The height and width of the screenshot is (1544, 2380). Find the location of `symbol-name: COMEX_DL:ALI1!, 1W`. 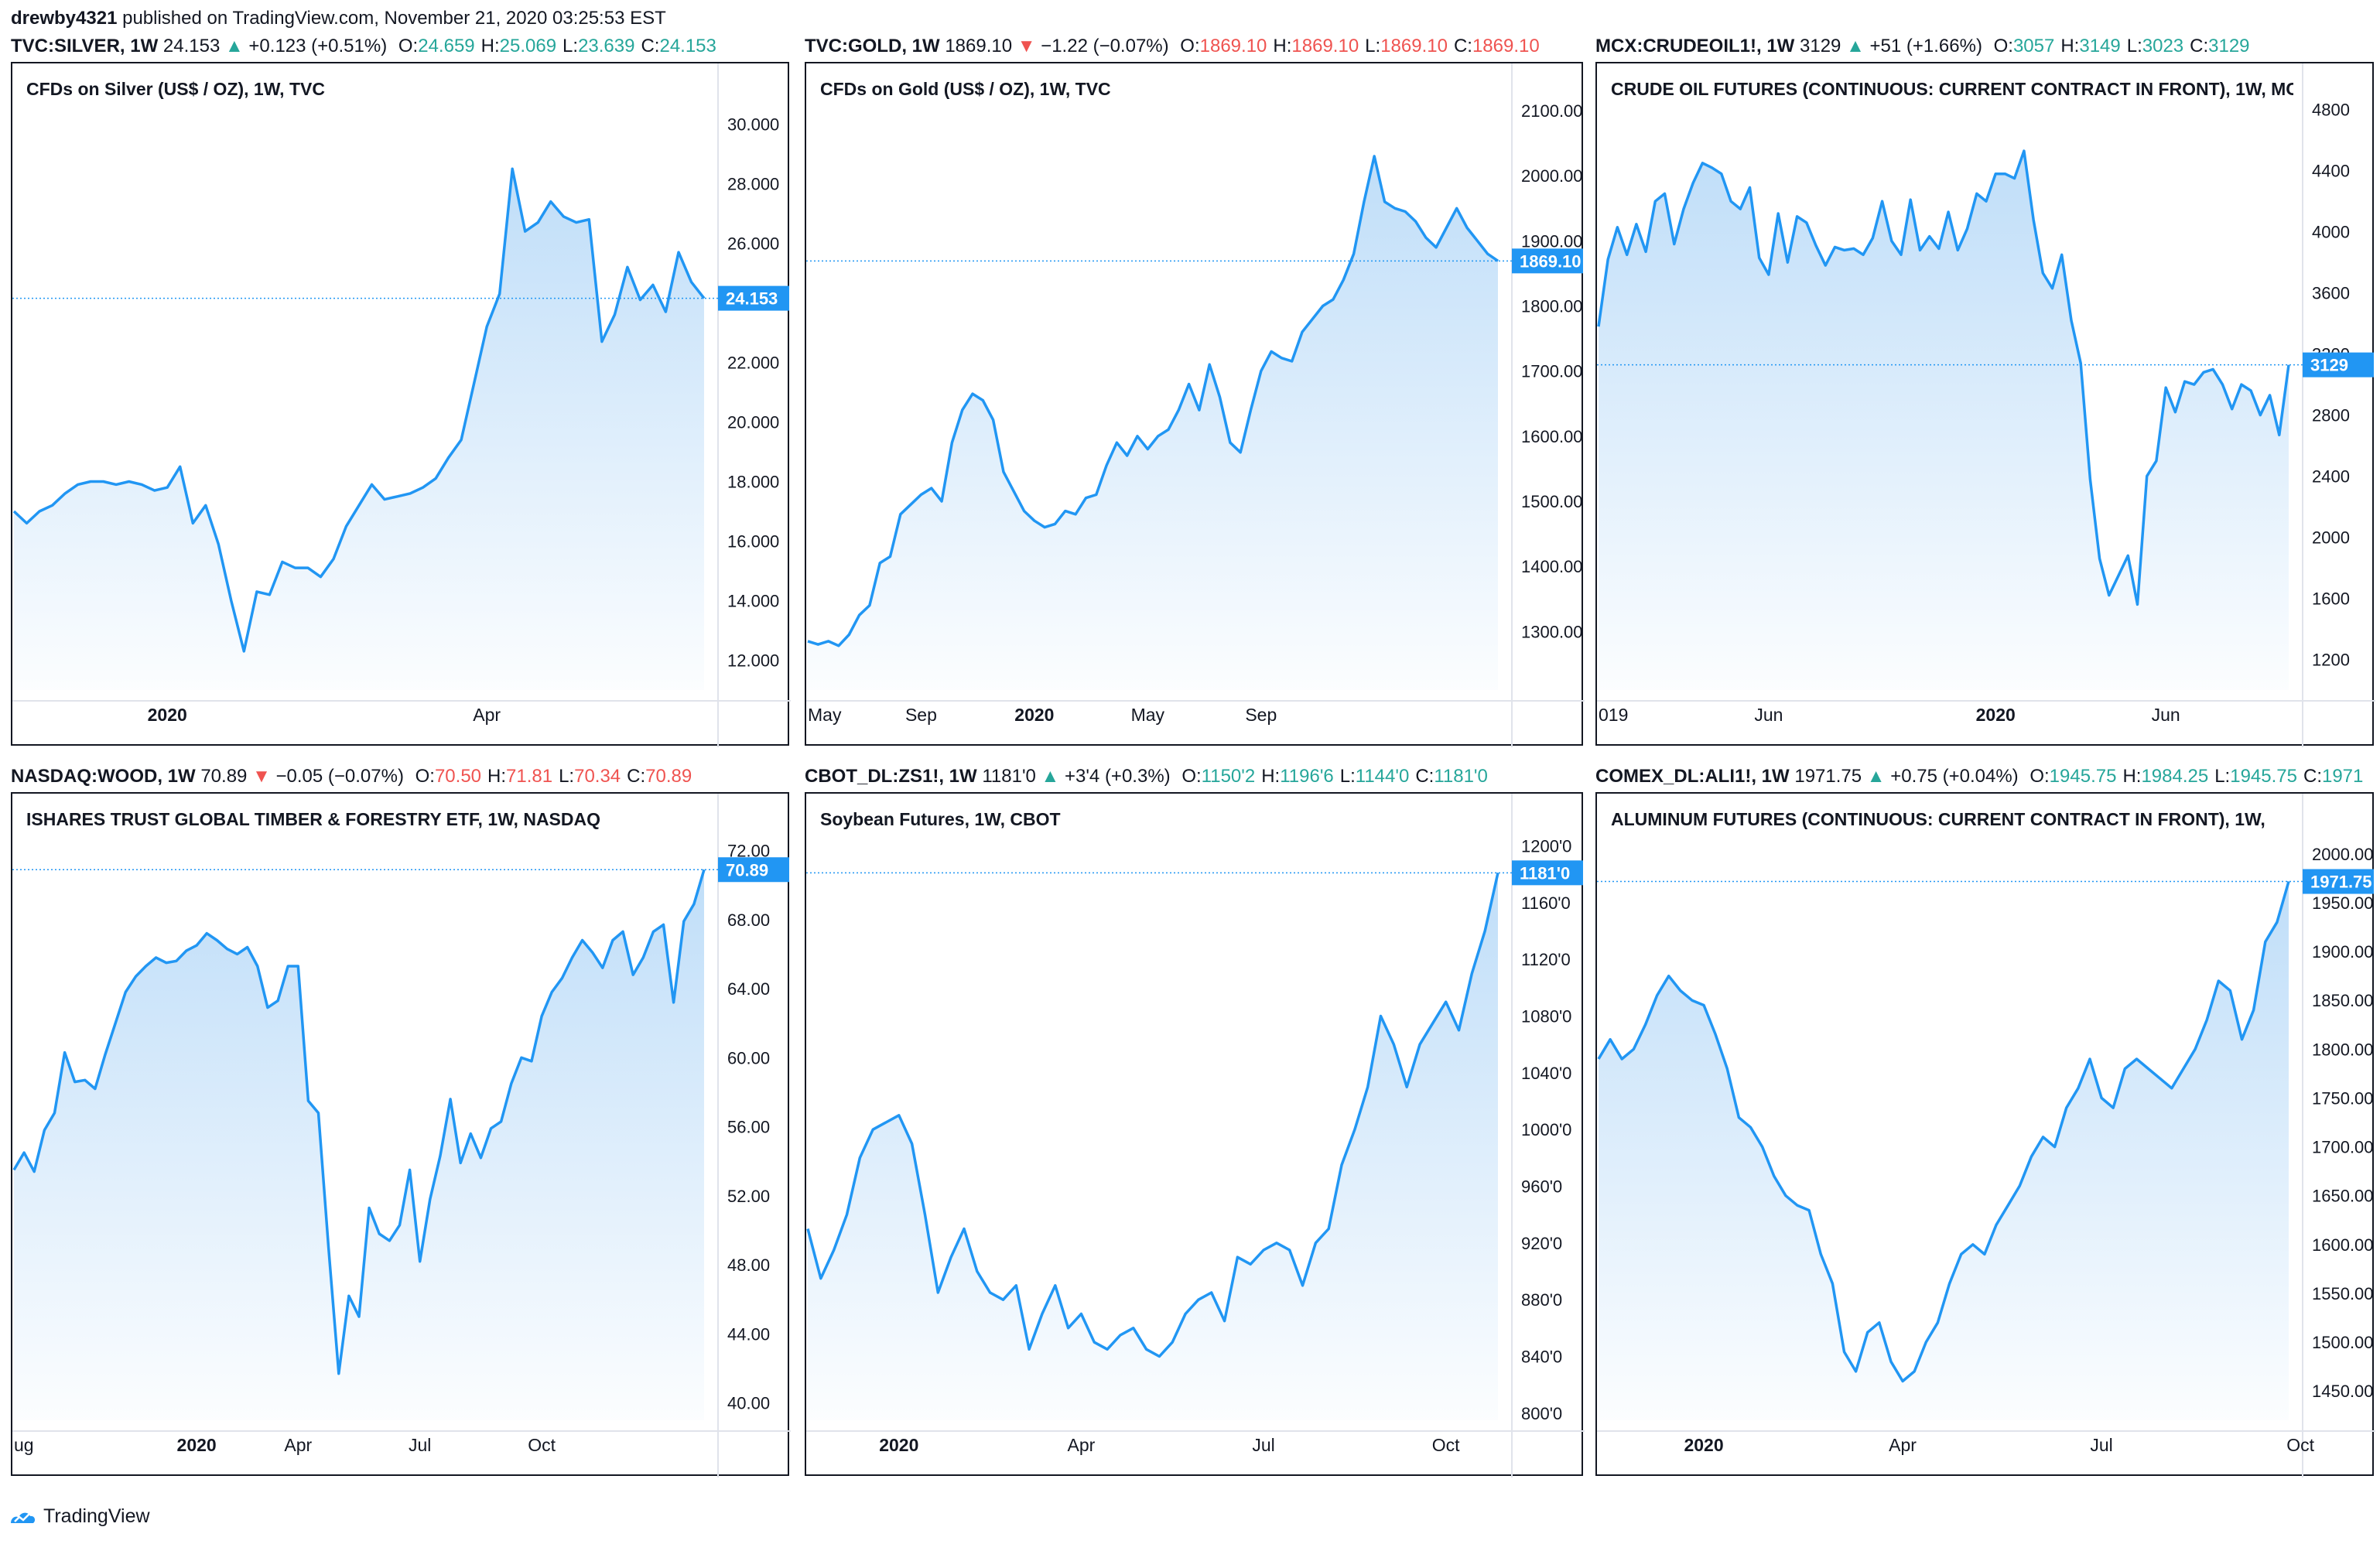

symbol-name: COMEX_DL:ALI1!, 1W is located at coordinates (1693, 776).